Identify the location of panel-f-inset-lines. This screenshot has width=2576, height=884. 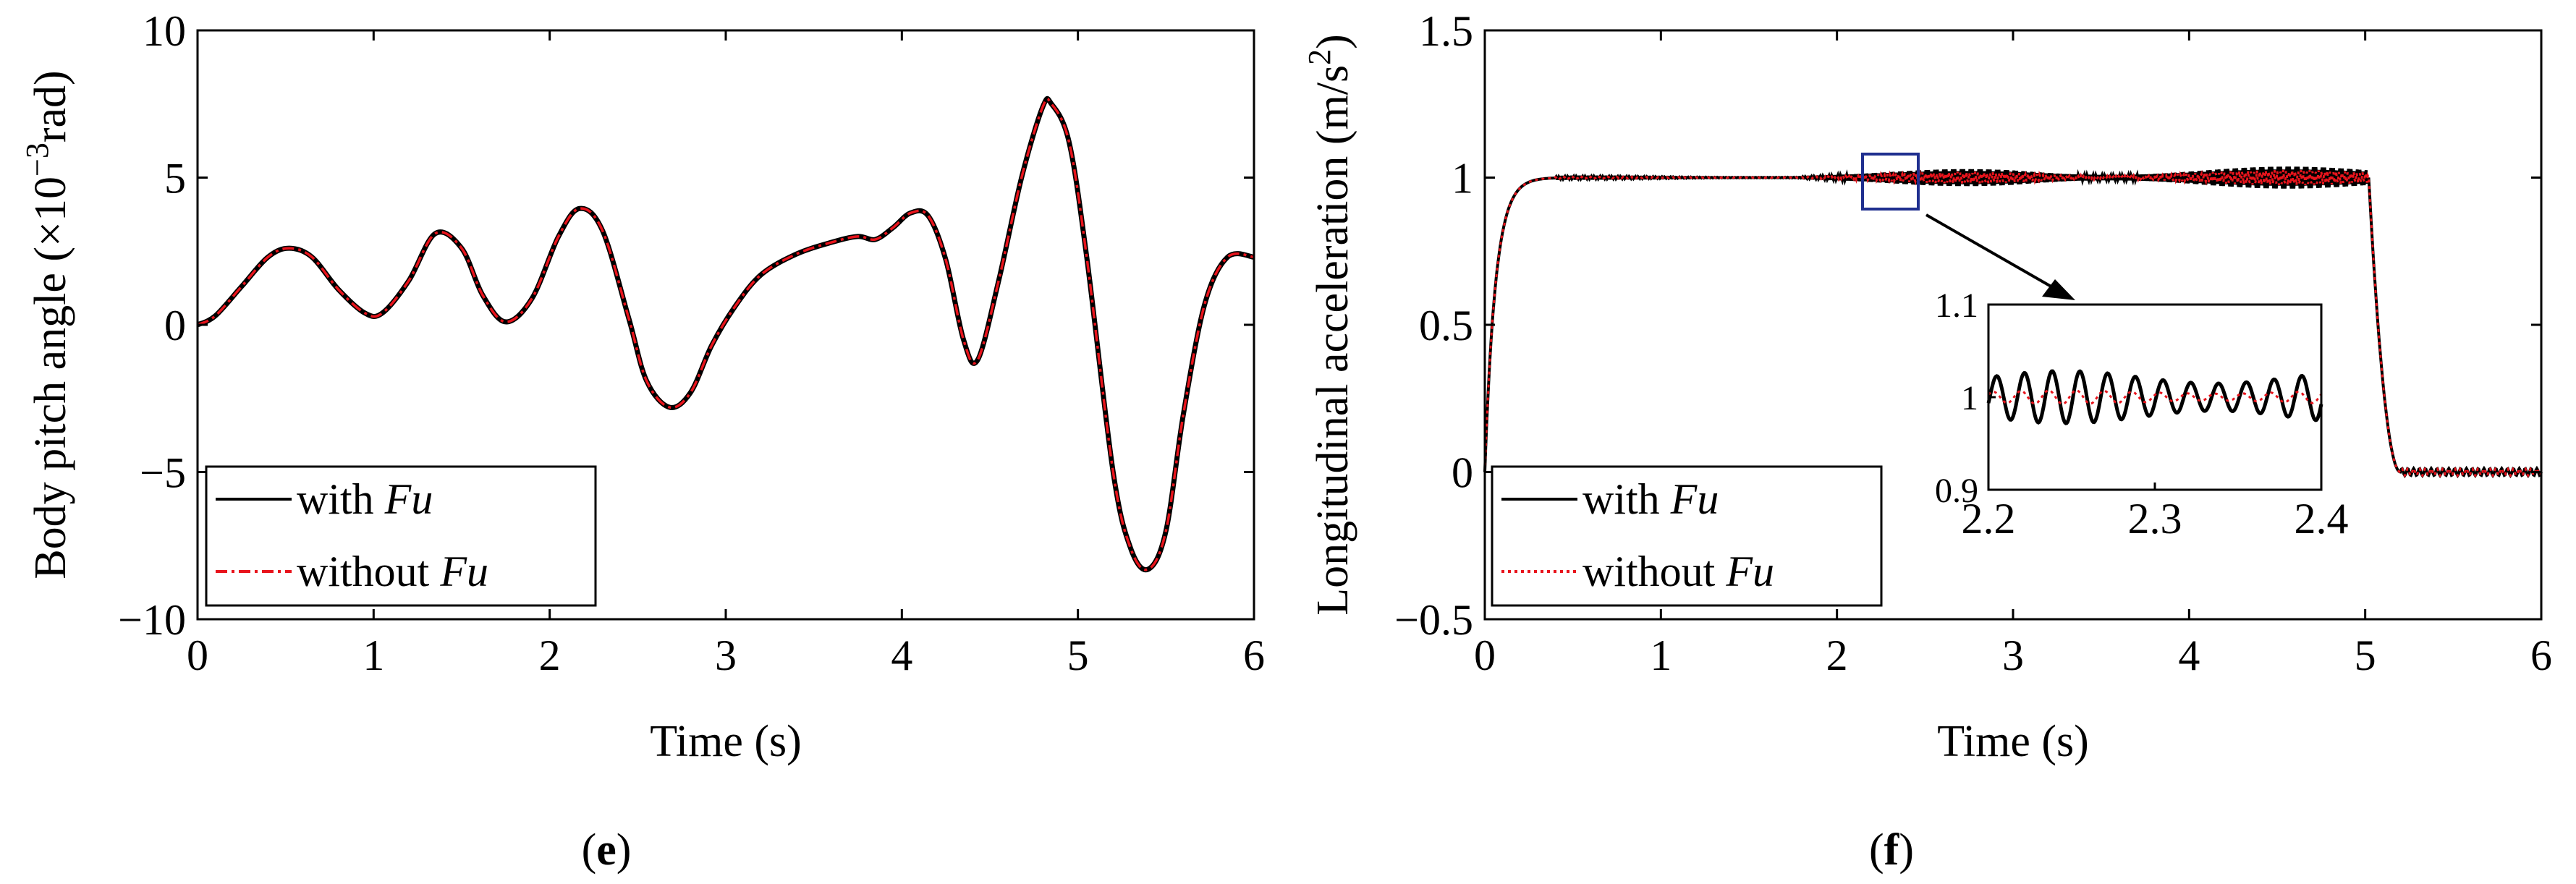
(2154, 397).